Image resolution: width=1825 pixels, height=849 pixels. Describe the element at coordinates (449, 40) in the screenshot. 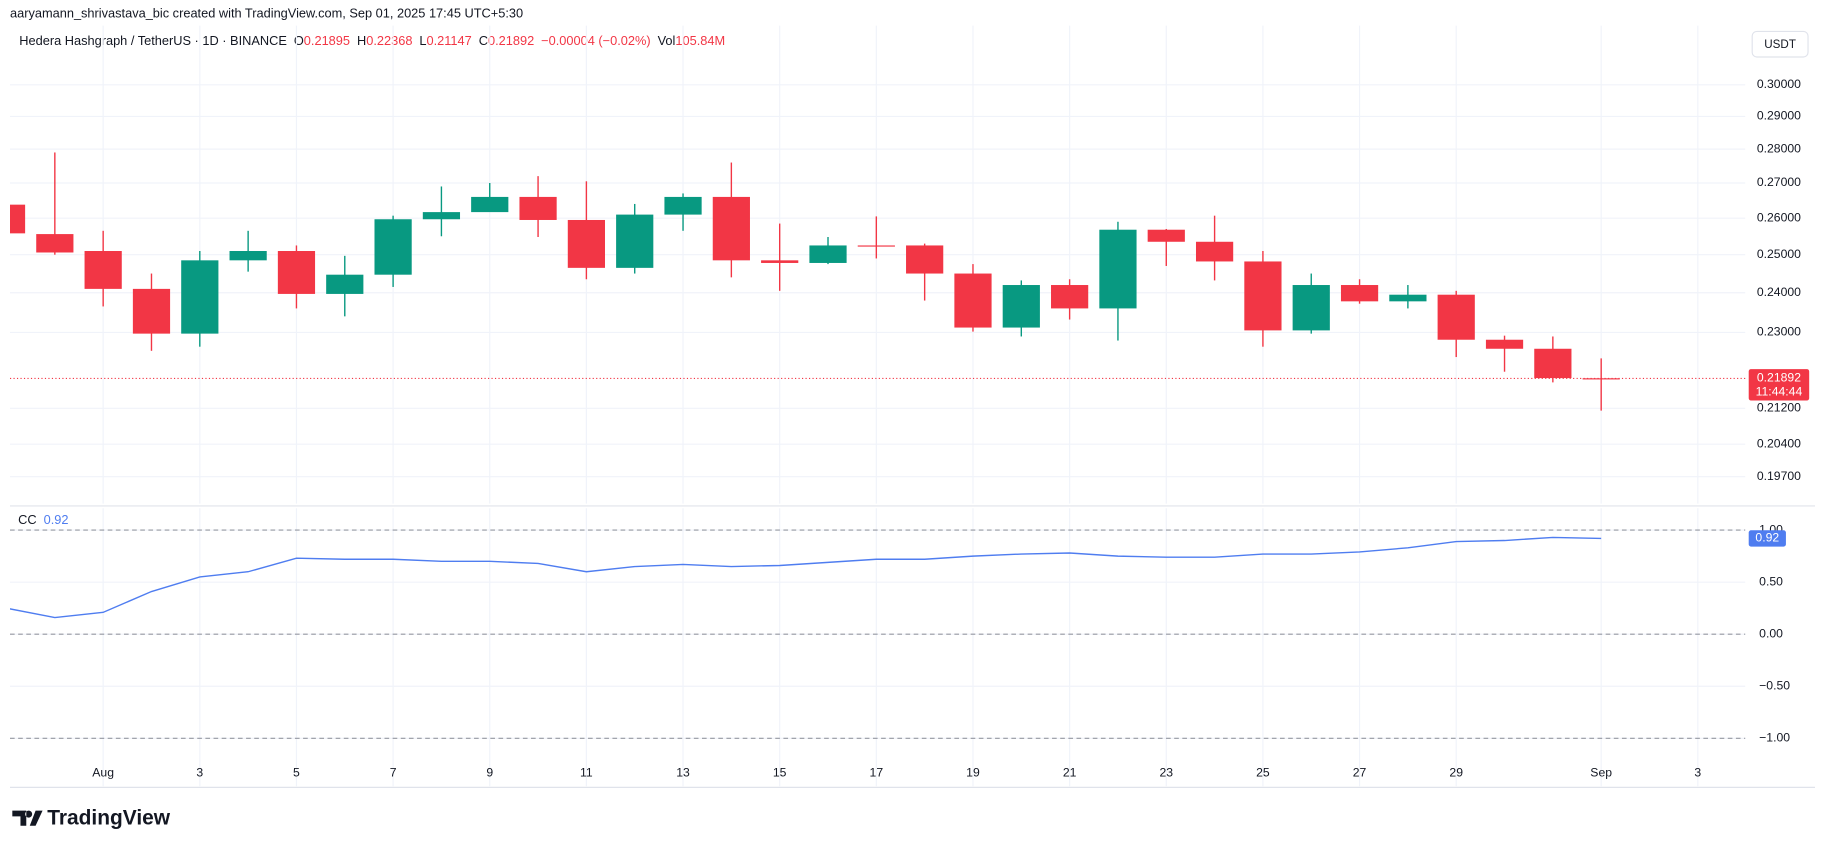

I see `ohlc-value: 0.21147` at that location.